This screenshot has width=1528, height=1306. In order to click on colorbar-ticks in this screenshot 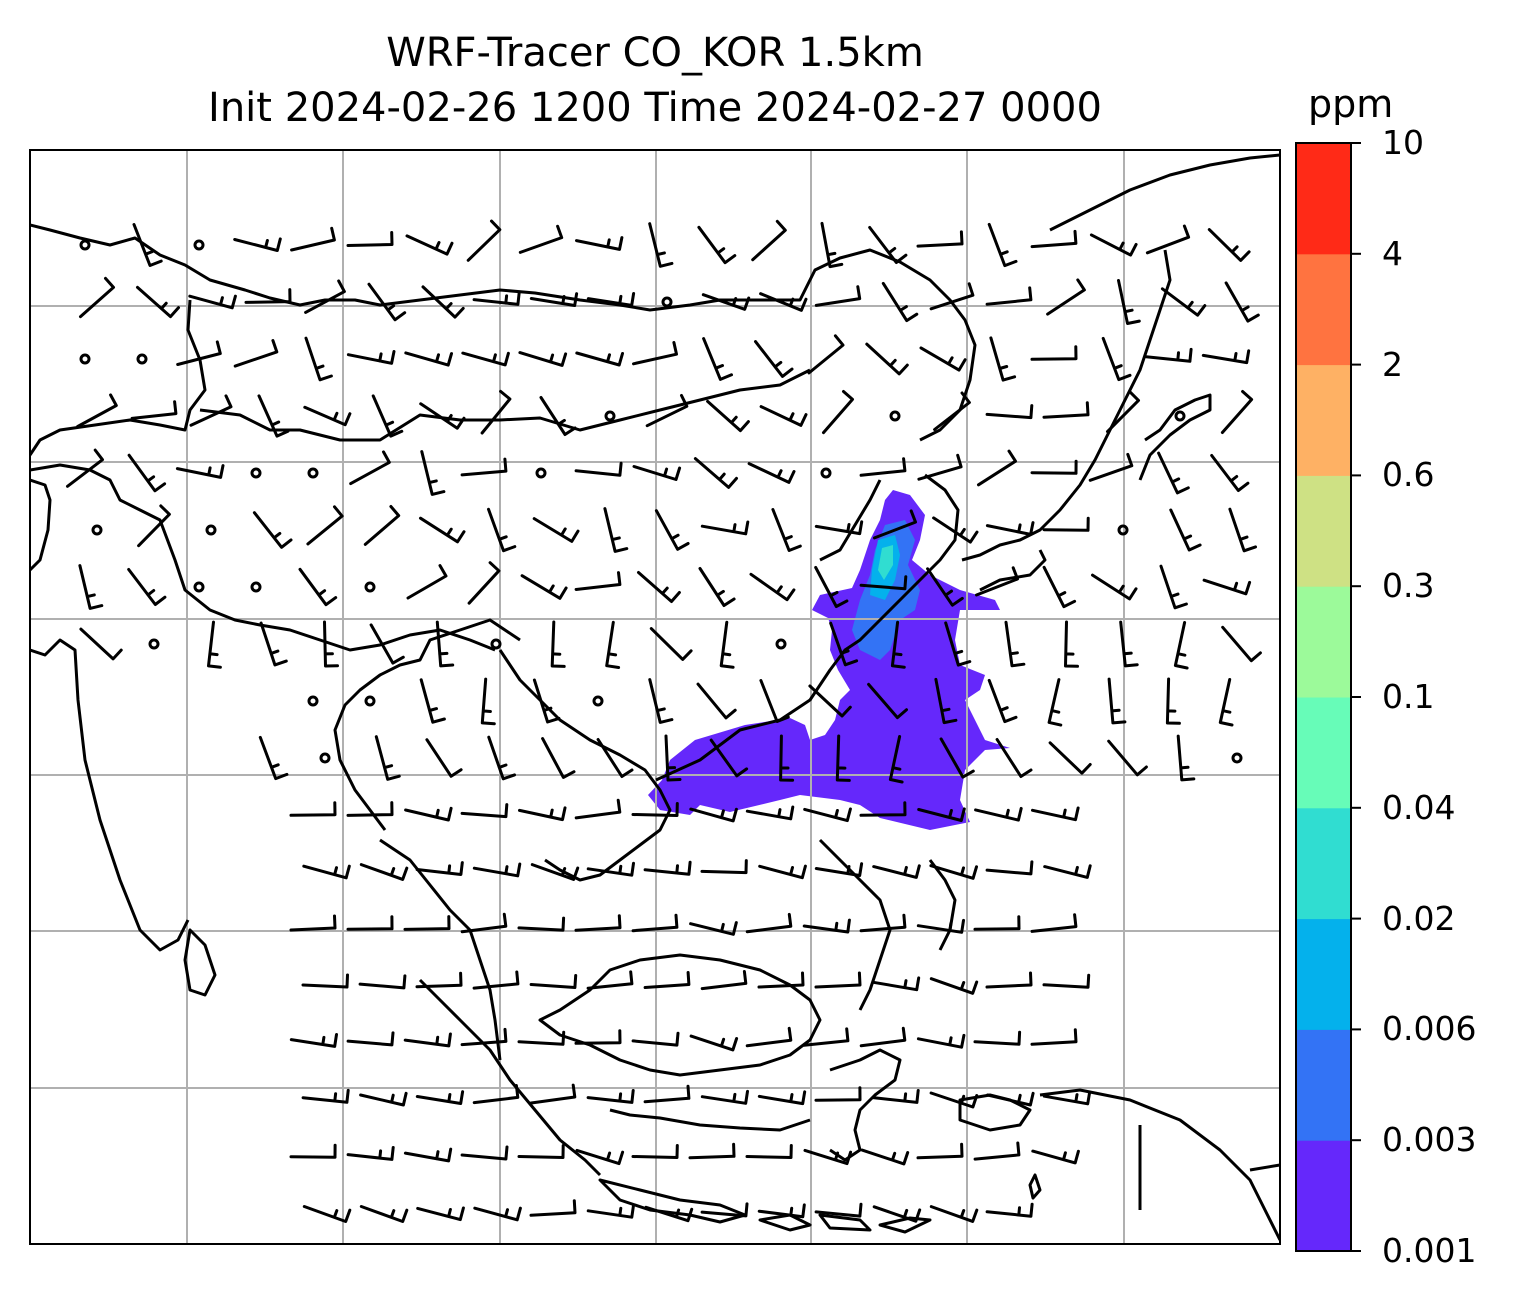, I will do `click(1356, 697)`.